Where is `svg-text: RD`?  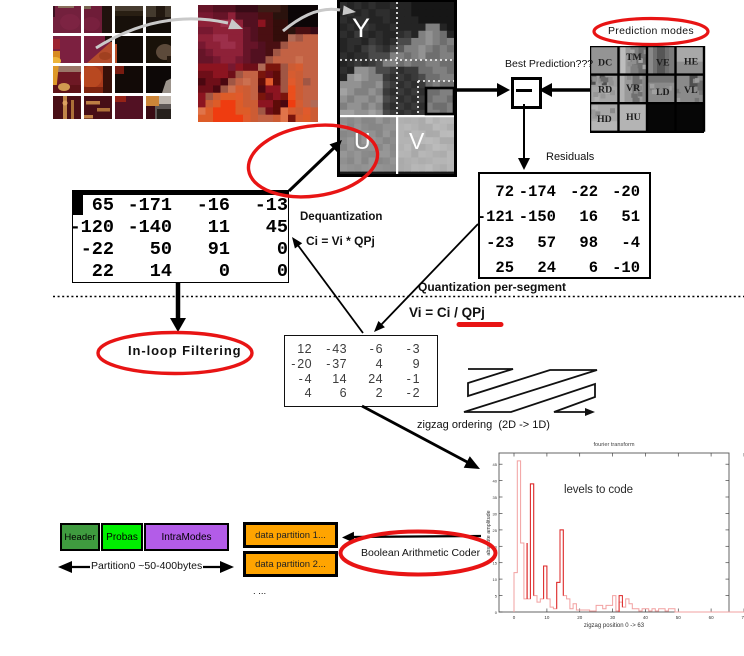
svg-text: RD is located at coordinates (605, 90).